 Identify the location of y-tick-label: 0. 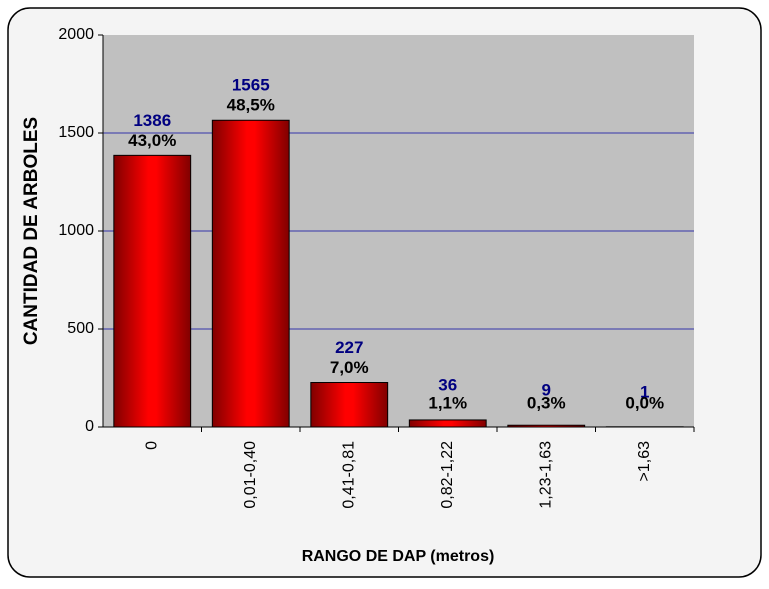
(89, 426).